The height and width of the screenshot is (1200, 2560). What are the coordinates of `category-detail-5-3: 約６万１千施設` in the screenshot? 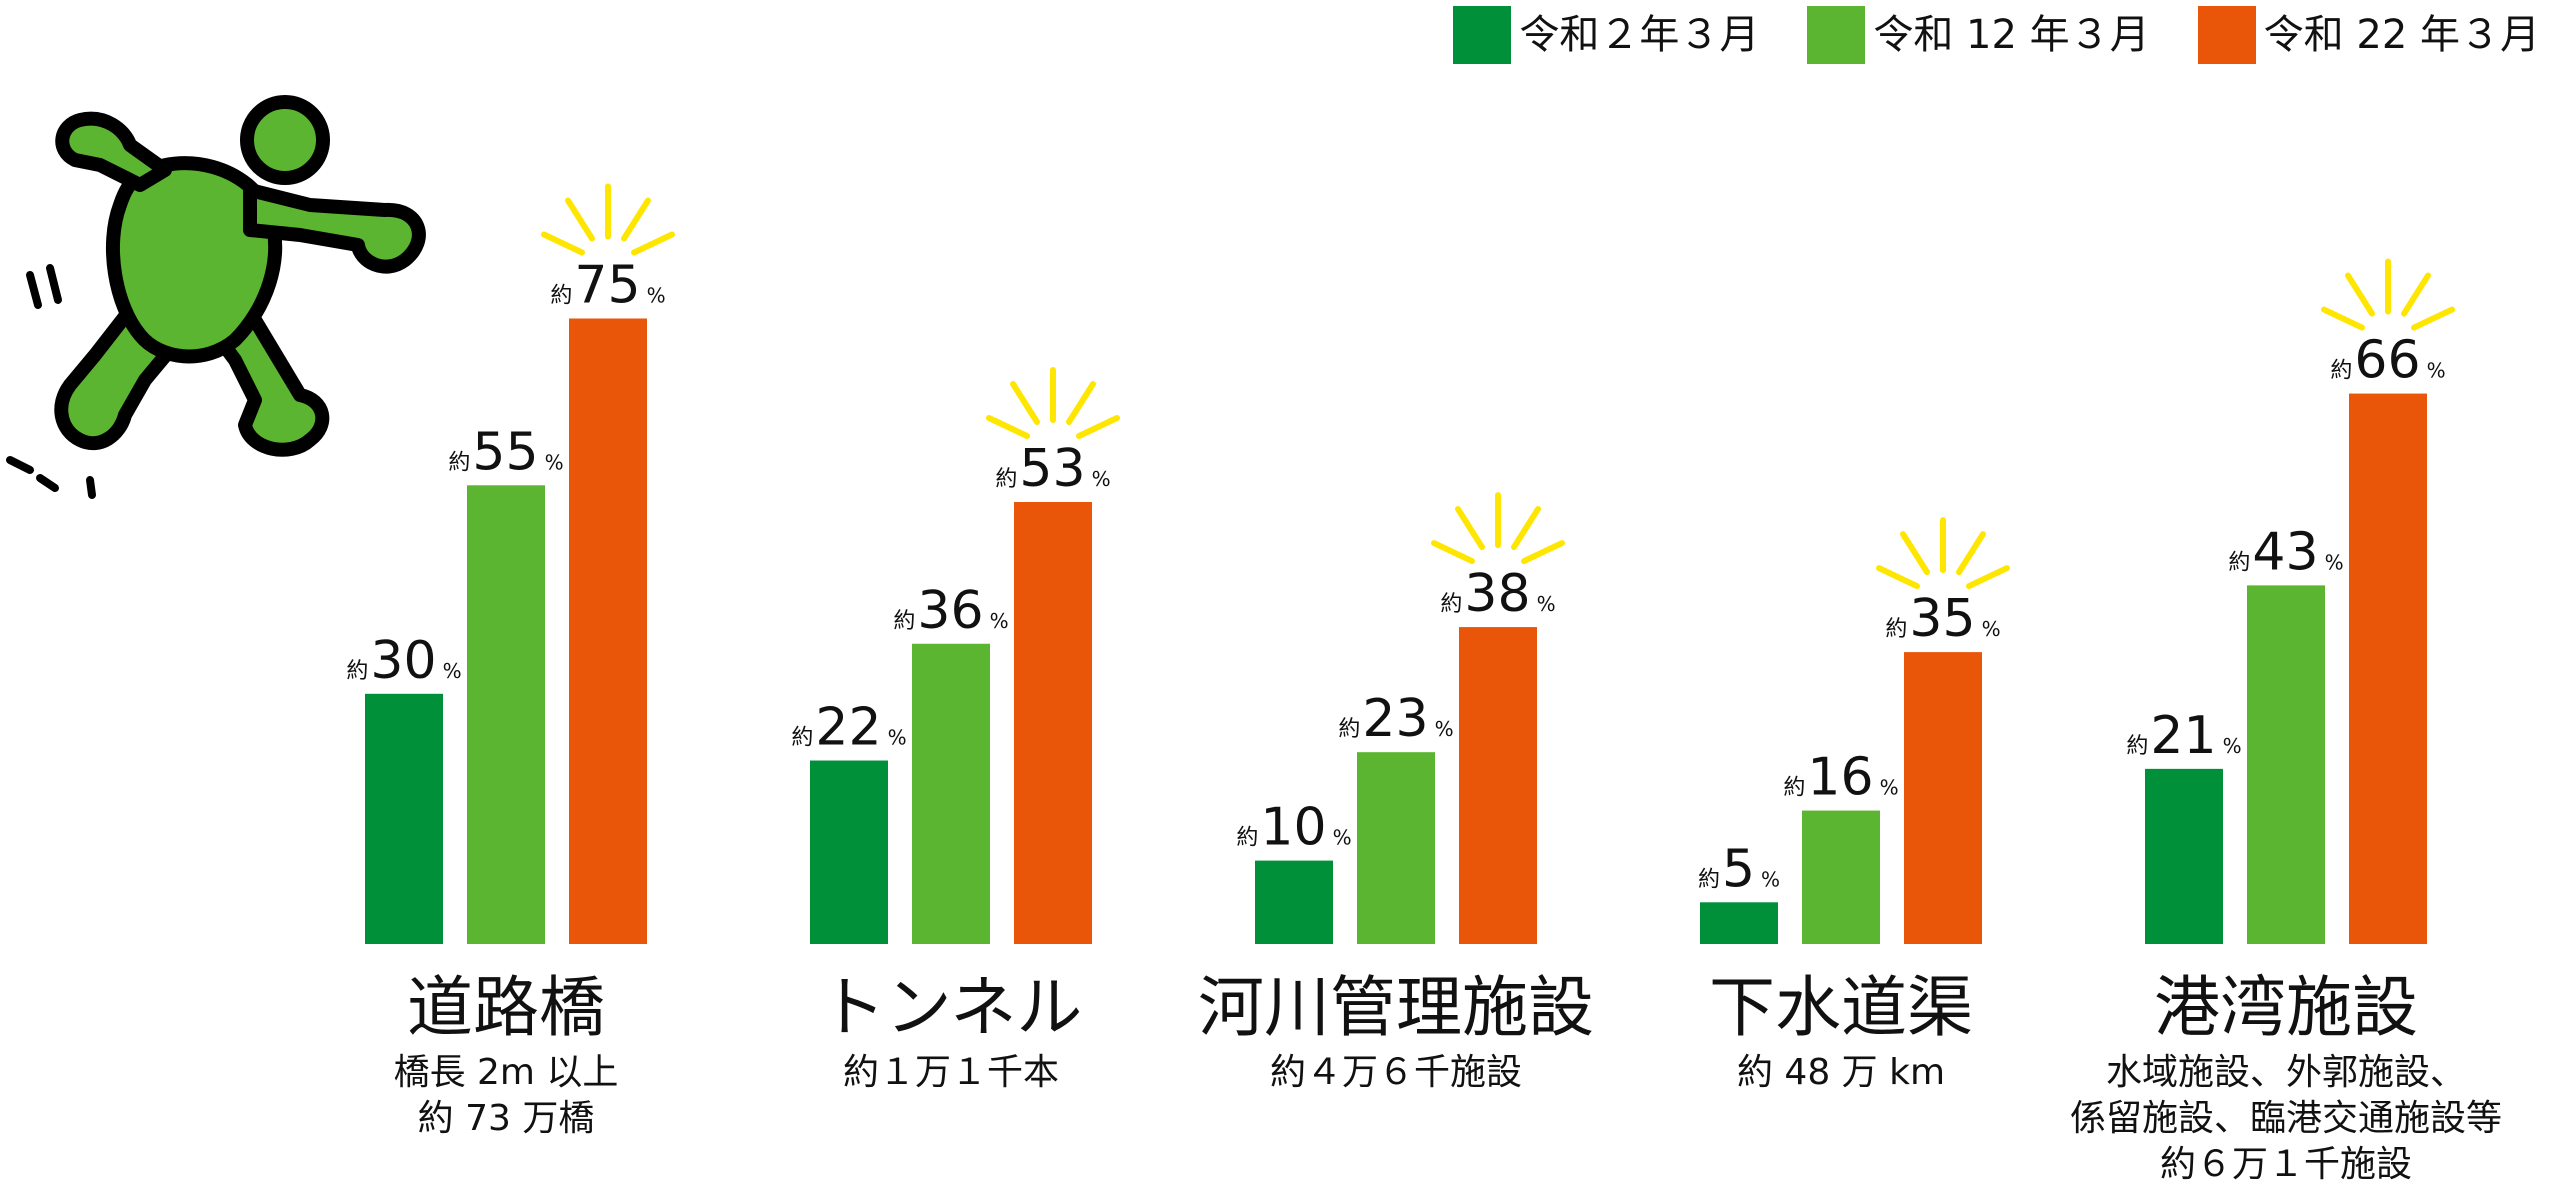 It's located at (2286, 1164).